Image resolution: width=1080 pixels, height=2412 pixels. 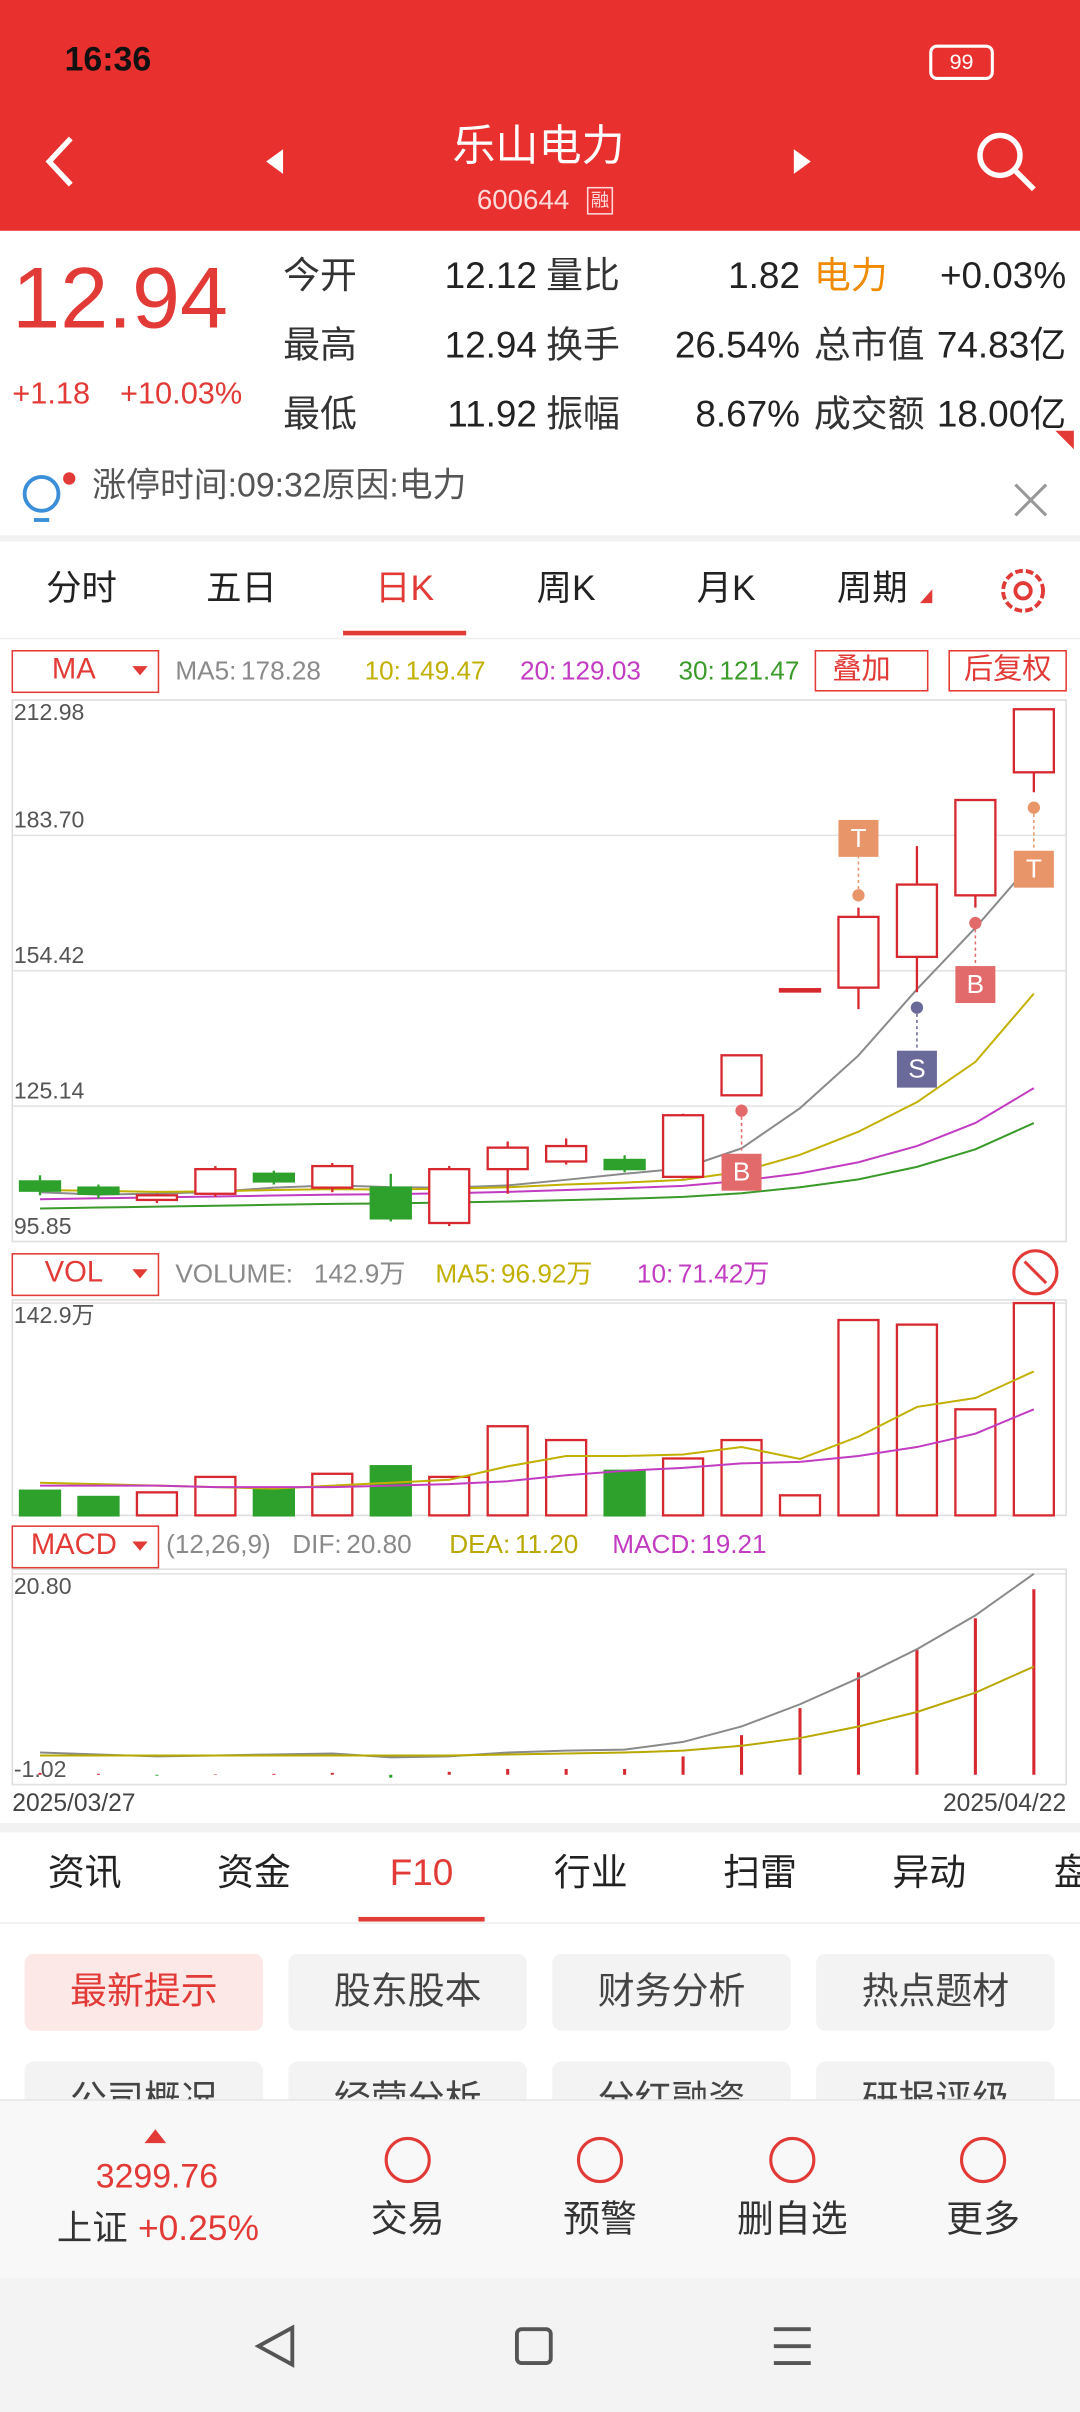 I want to click on legend-entry: MACD: 19.21, so click(x=689, y=1544).